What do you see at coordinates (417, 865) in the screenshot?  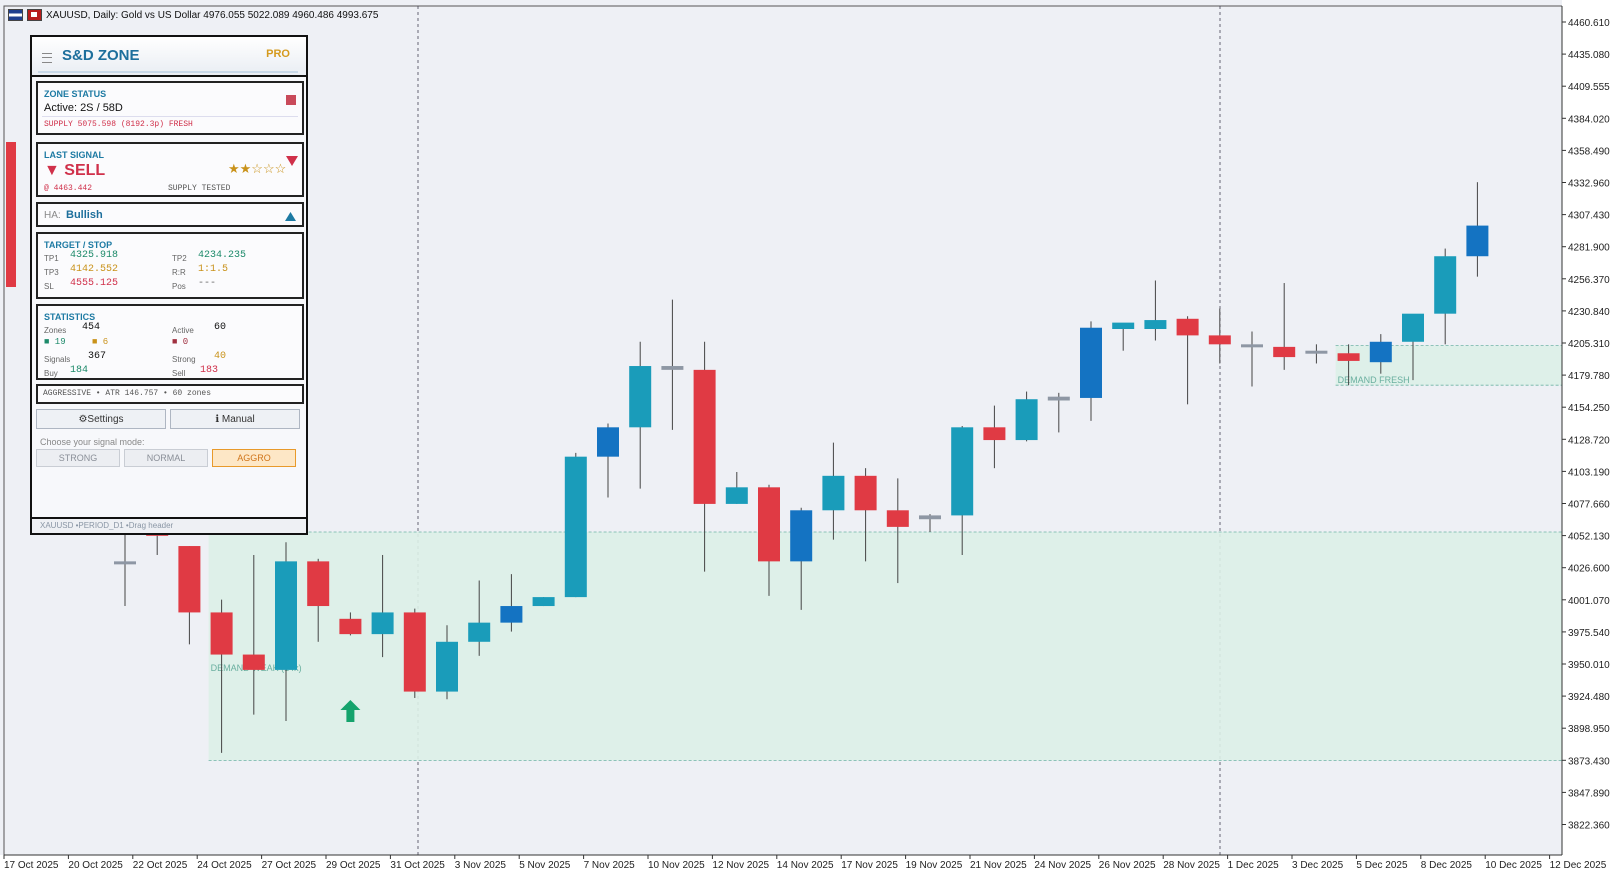 I see `date-label: 31 Oct 2025` at bounding box center [417, 865].